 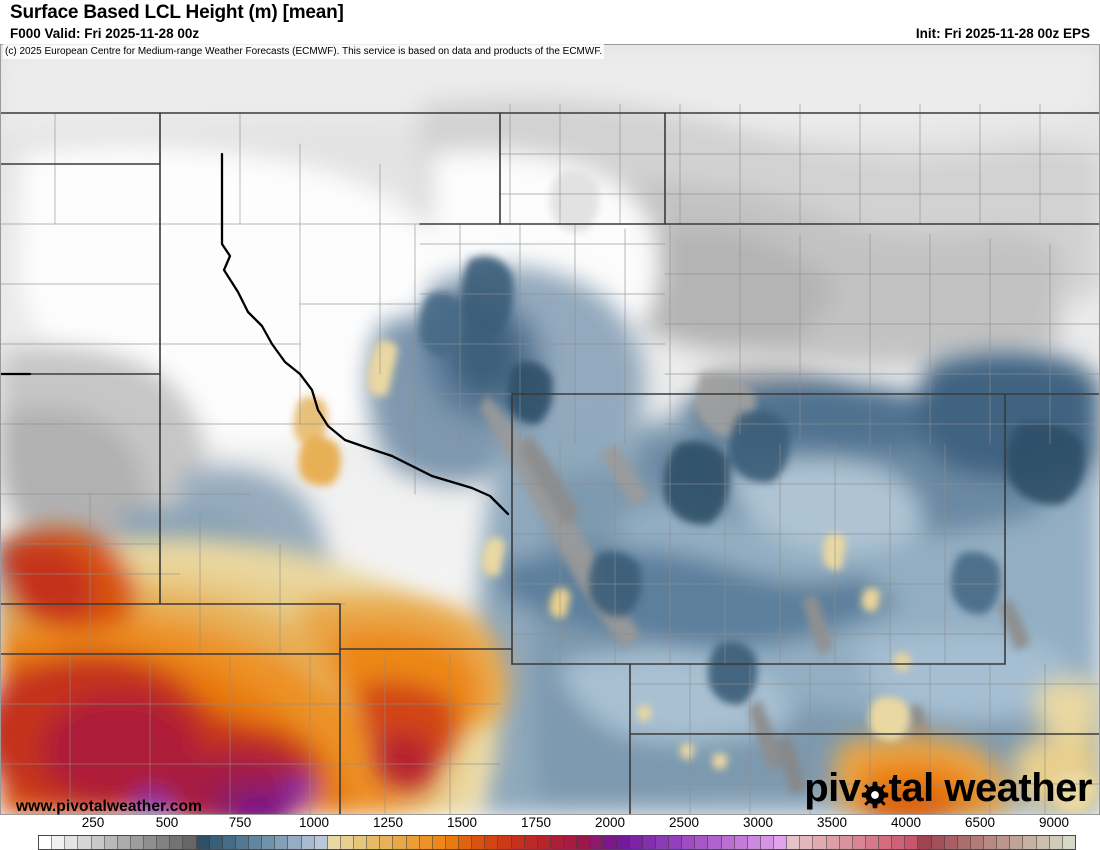 What do you see at coordinates (758, 822) in the screenshot?
I see `colorbar-tick-label: 3000` at bounding box center [758, 822].